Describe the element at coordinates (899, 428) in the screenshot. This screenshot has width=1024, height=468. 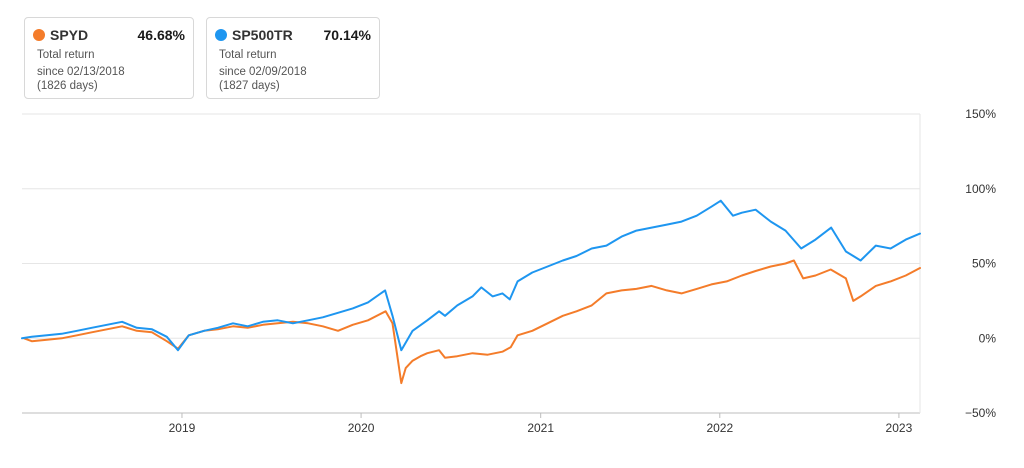
I see `x-tick-label: 2023` at that location.